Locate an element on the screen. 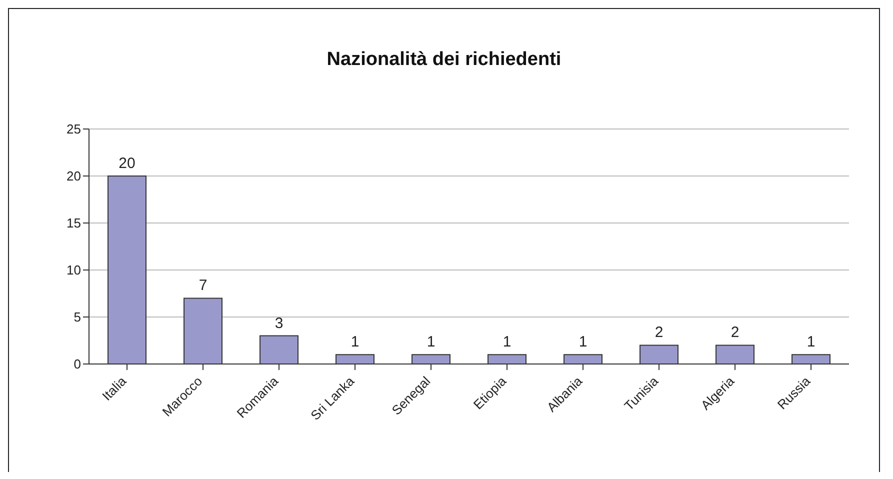 Image resolution: width=893 pixels, height=479 pixels. data-label: 20 is located at coordinates (127, 163).